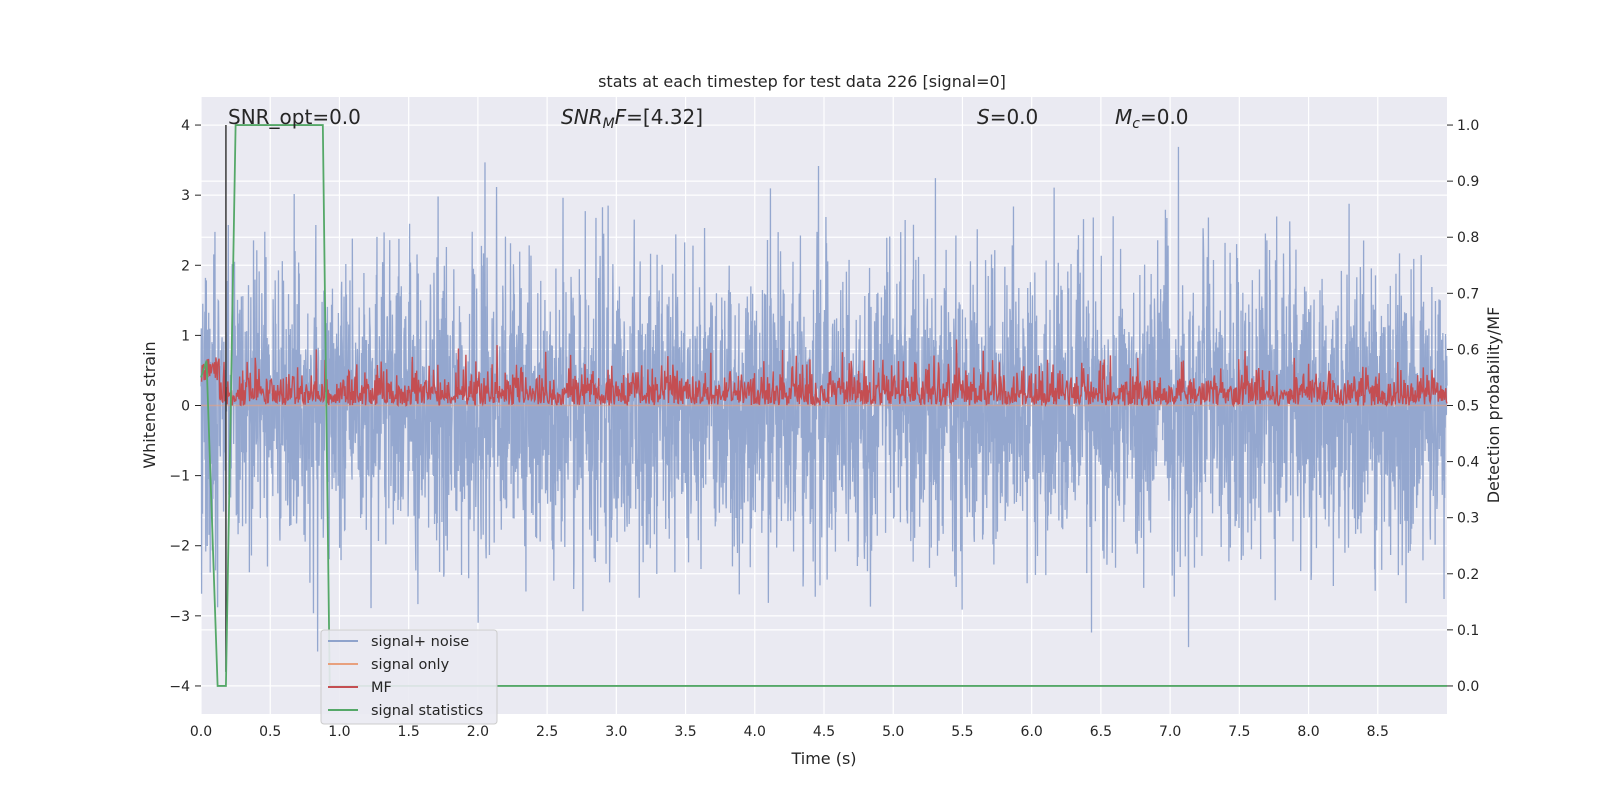  What do you see at coordinates (427, 711) in the screenshot?
I see `legend-label-signal-statistics: signal statistics` at bounding box center [427, 711].